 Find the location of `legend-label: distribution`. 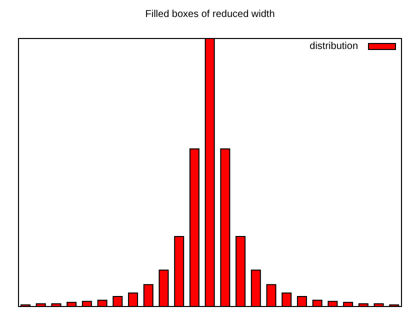

legend-label: distribution is located at coordinates (334, 46).